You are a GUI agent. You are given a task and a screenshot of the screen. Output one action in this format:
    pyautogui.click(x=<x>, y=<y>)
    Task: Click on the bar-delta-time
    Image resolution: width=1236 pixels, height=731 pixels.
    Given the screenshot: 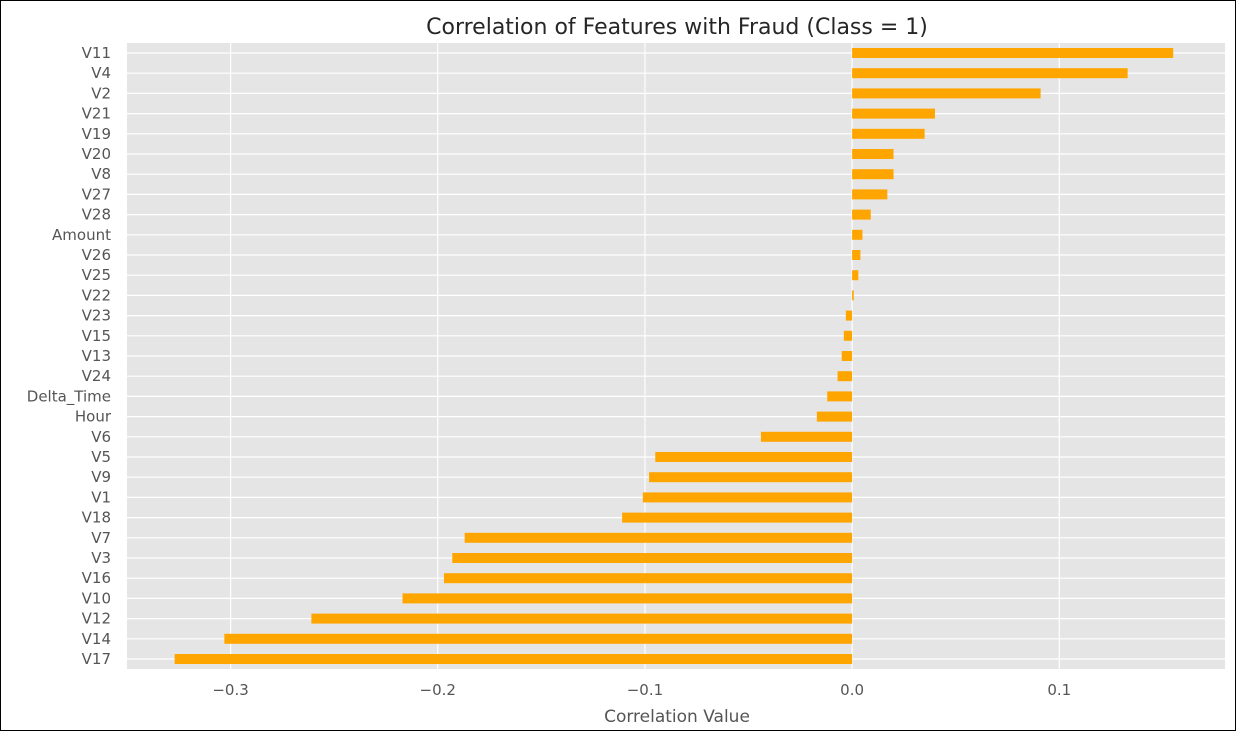 What is the action you would take?
    pyautogui.click(x=840, y=396)
    